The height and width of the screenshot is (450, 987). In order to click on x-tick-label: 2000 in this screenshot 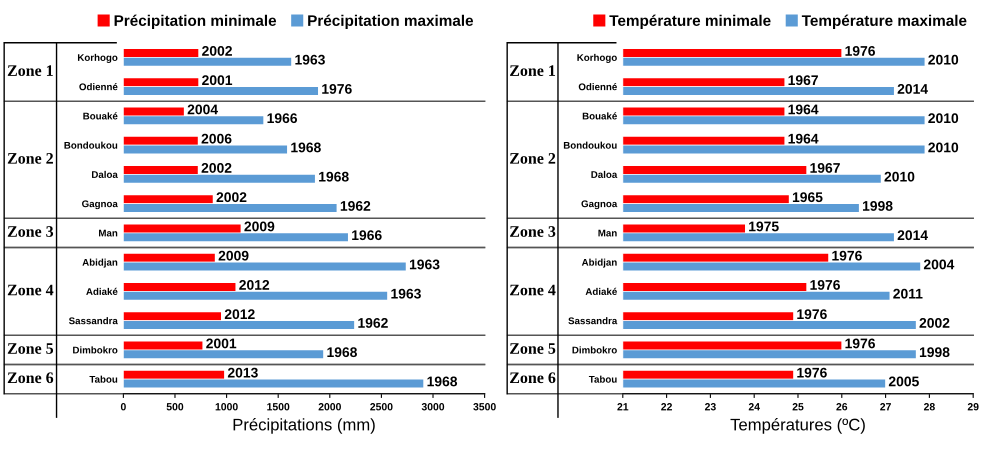, I will do `click(329, 406)`.